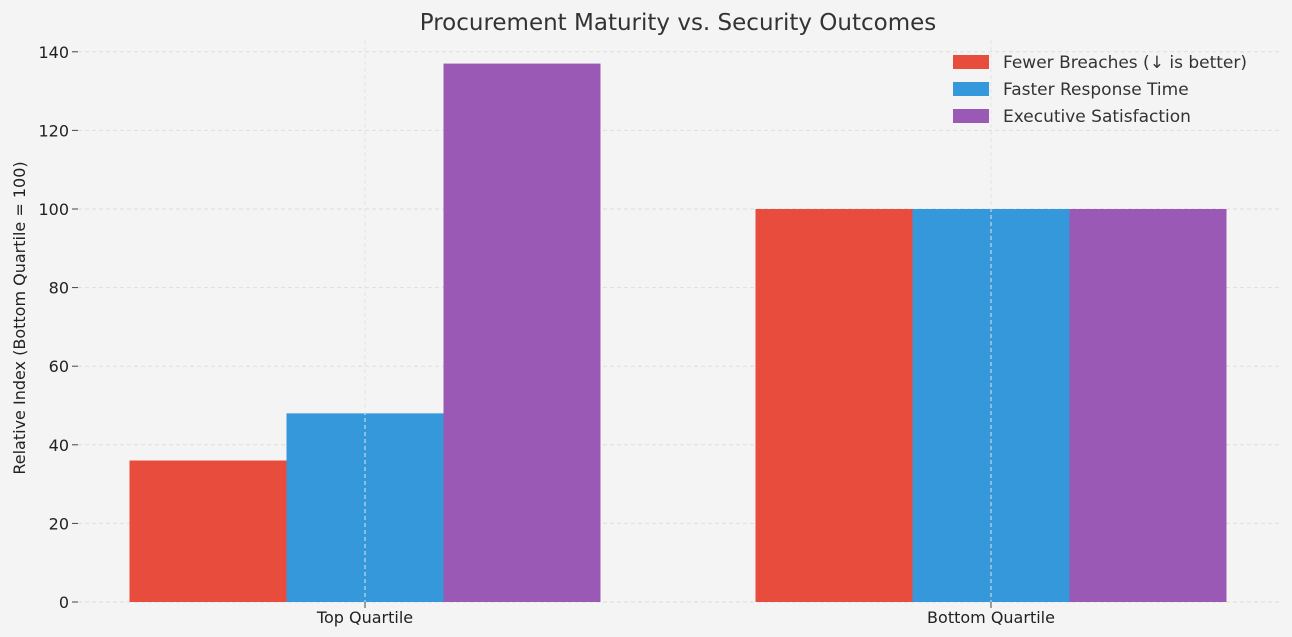 The image size is (1292, 637). Describe the element at coordinates (59, 288) in the screenshot. I see `y-tick-label: 80` at that location.